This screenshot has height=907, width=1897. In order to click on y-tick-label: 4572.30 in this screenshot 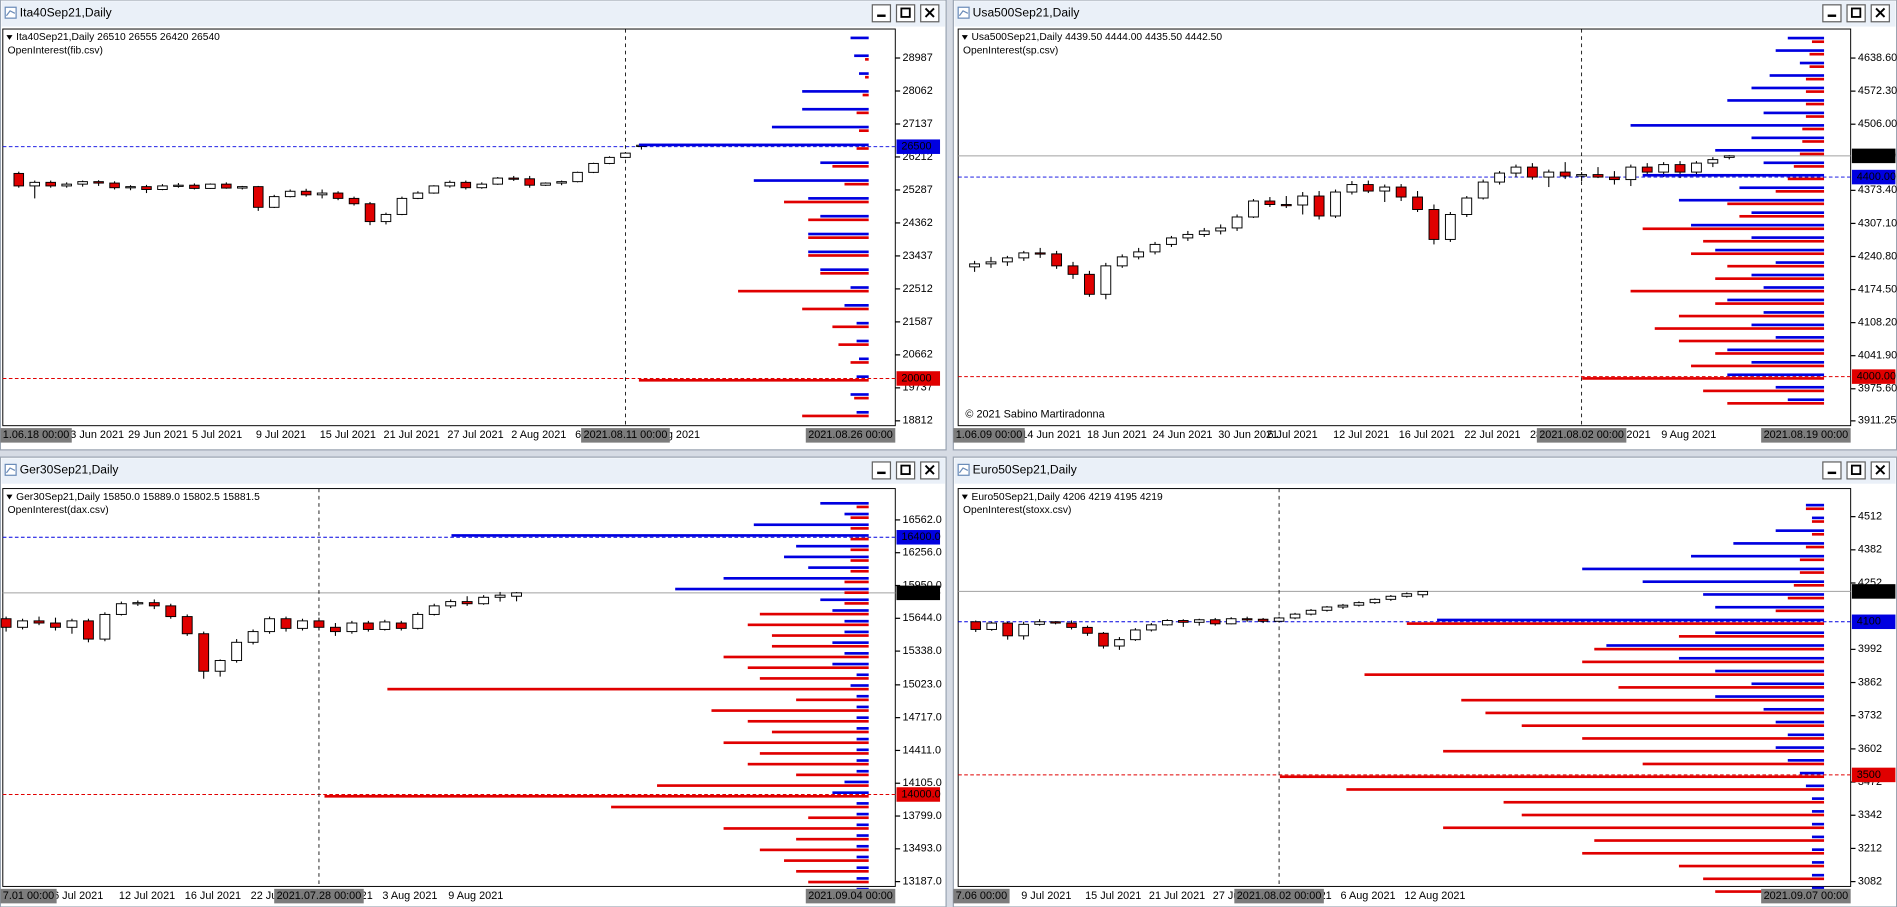, I will do `click(1877, 91)`.